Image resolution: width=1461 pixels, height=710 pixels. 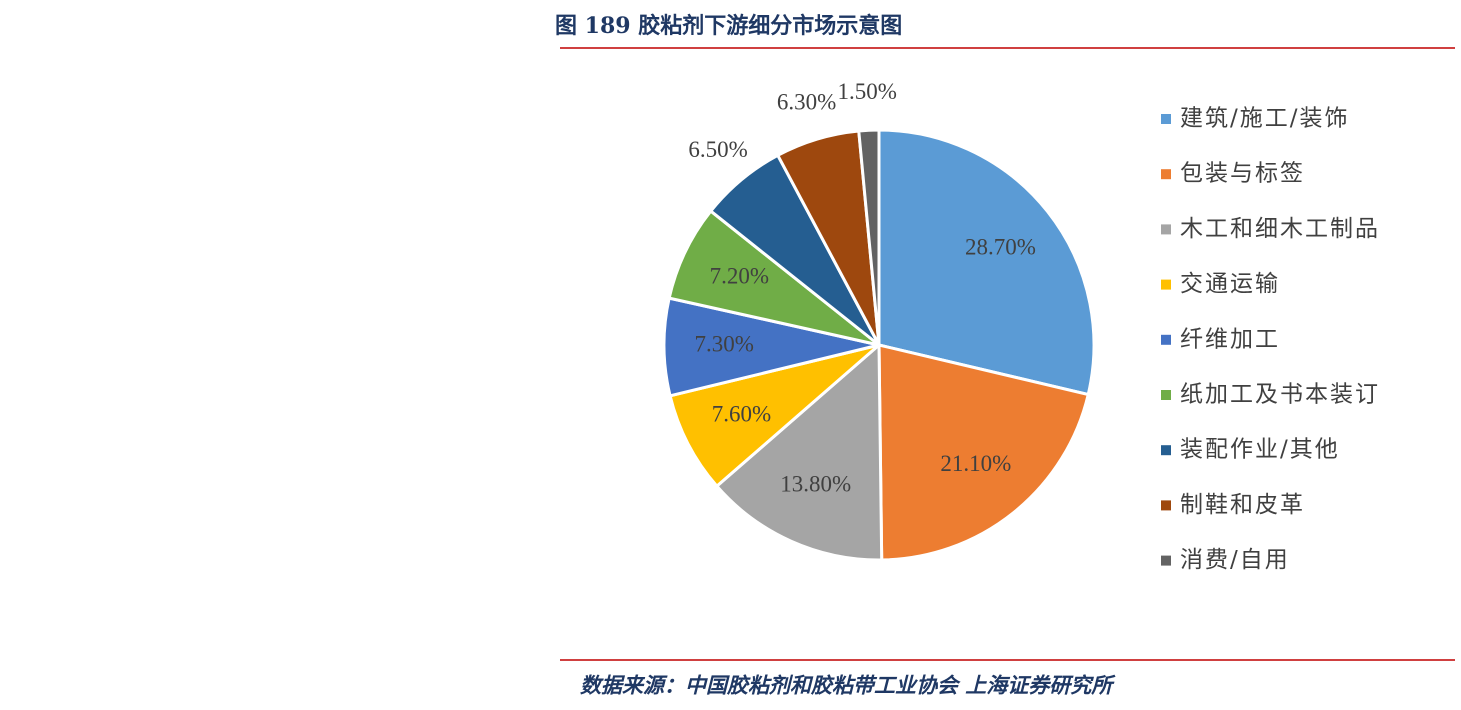 What do you see at coordinates (1230, 339) in the screenshot?
I see `legend-label: 纤维加工` at bounding box center [1230, 339].